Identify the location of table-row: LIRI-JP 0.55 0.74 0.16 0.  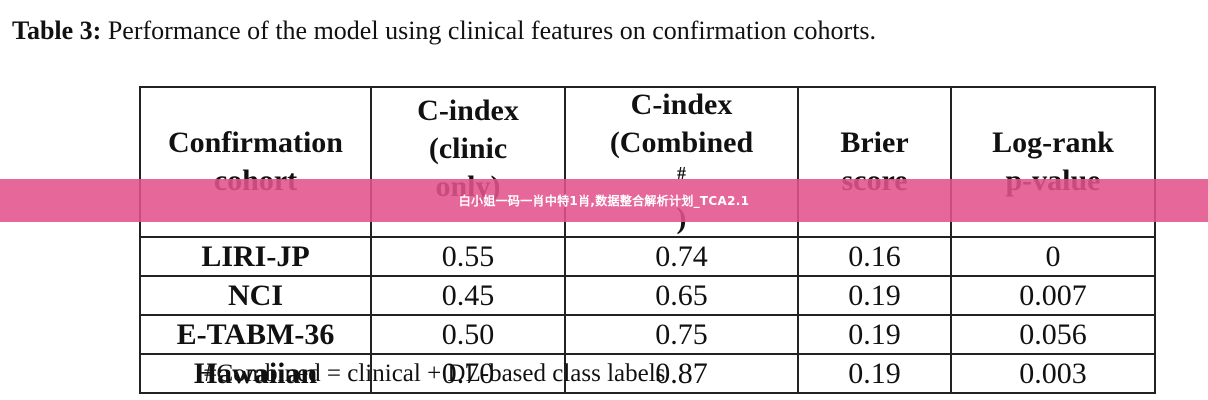
(647, 256).